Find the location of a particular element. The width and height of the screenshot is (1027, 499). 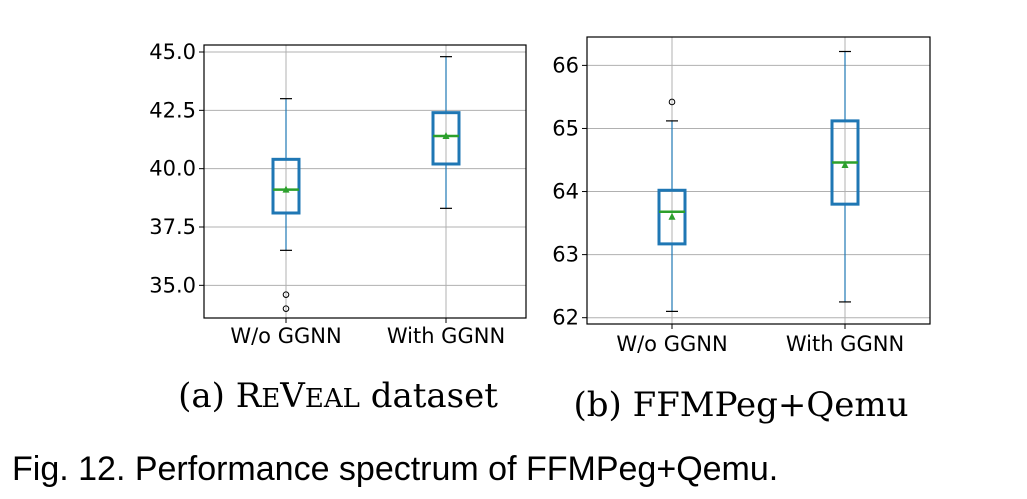

y-tick-label: 63 is located at coordinates (565, 255).